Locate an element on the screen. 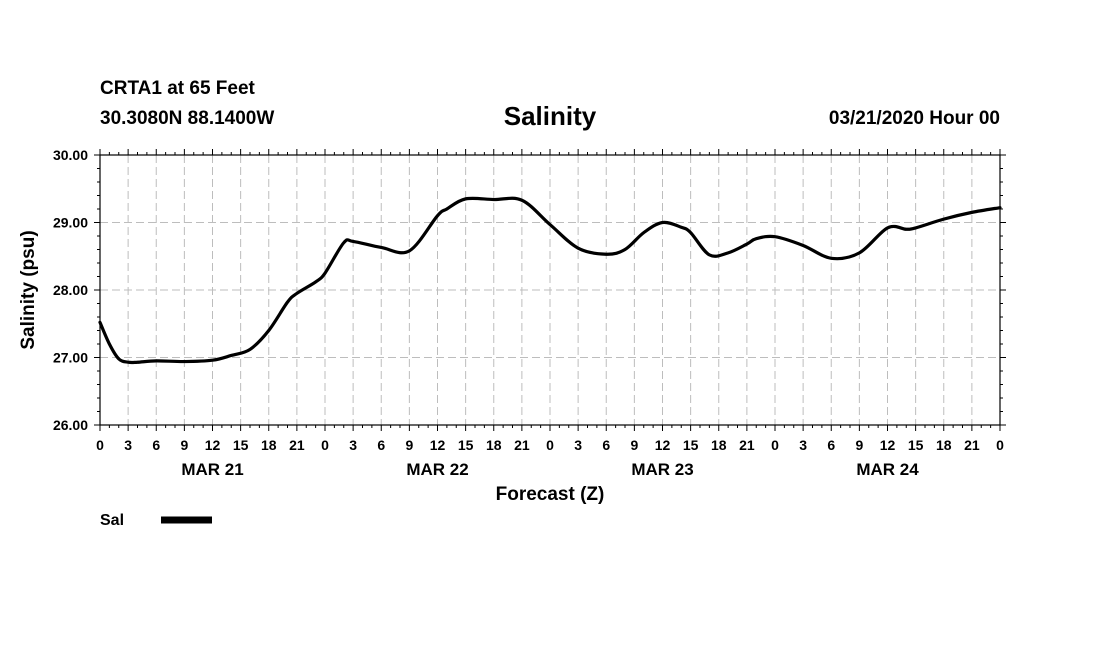 Image resolution: width=1100 pixels, height=655 pixels. day-label: MAR 22 is located at coordinates (437, 469).